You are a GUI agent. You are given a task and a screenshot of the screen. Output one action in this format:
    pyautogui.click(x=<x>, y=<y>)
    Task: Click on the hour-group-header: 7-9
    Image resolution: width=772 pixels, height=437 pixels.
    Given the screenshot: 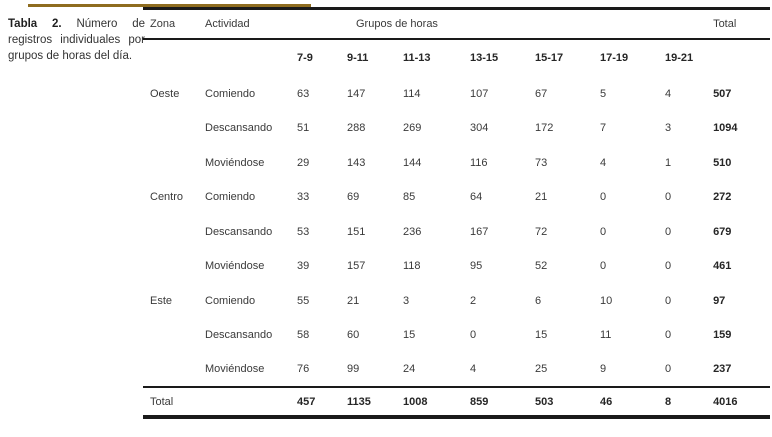 What is the action you would take?
    pyautogui.click(x=305, y=58)
    